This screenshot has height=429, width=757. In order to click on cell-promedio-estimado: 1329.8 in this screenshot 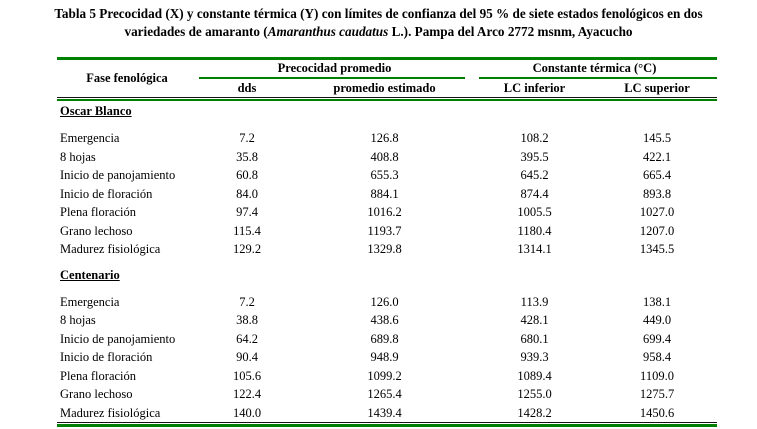, I will do `click(384, 249)`.